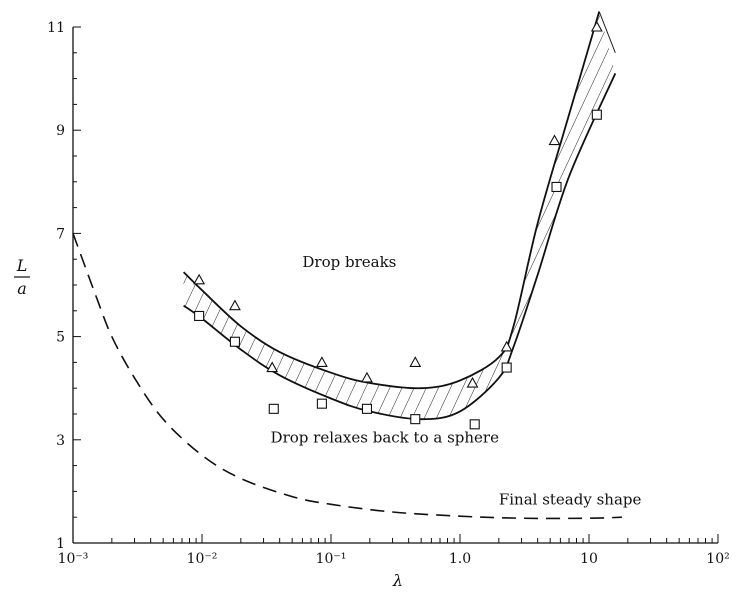  What do you see at coordinates (202, 559) in the screenshot?
I see `x-tick-label: 10⁻²` at bounding box center [202, 559].